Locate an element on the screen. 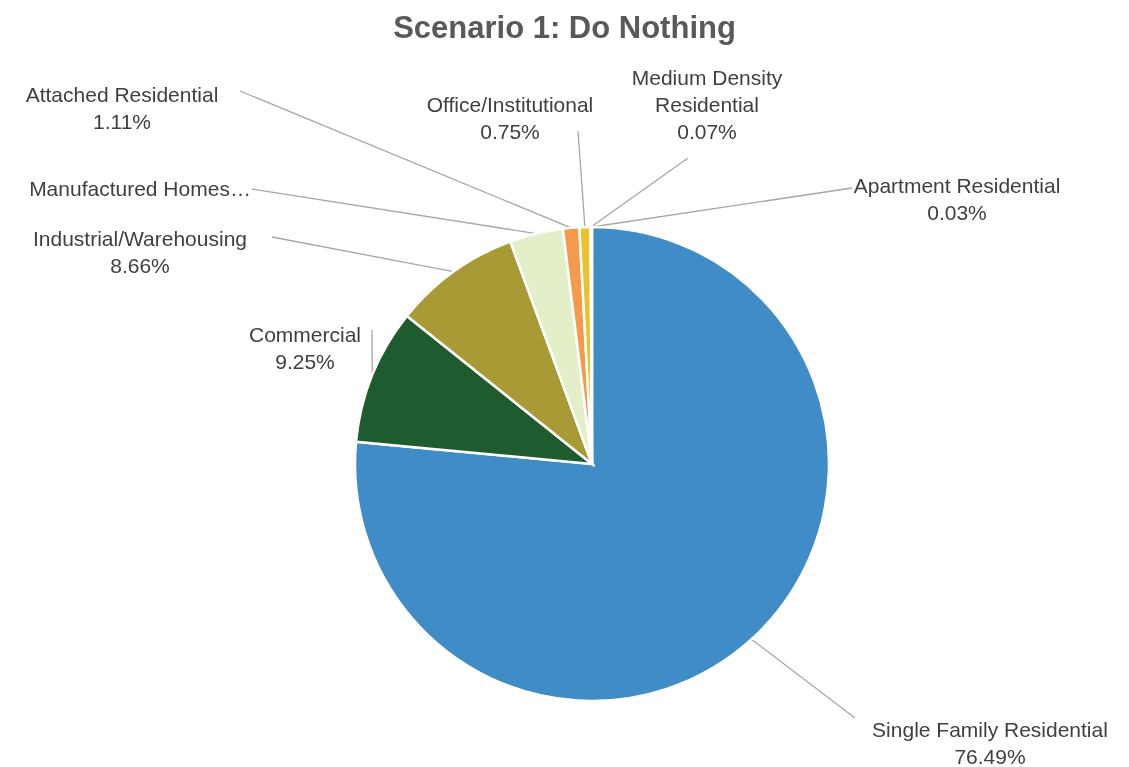 This screenshot has width=1129, height=767. slice-label: Single Family Residential is located at coordinates (990, 729).